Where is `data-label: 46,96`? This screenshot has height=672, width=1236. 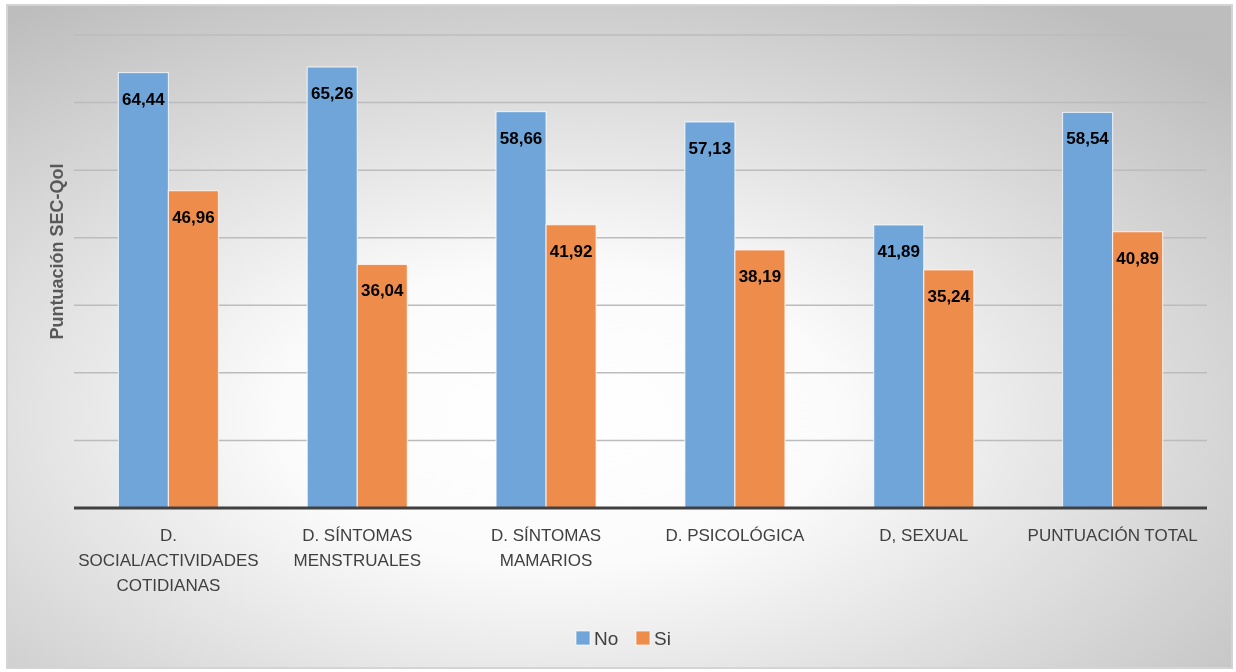
data-label: 46,96 is located at coordinates (193, 217).